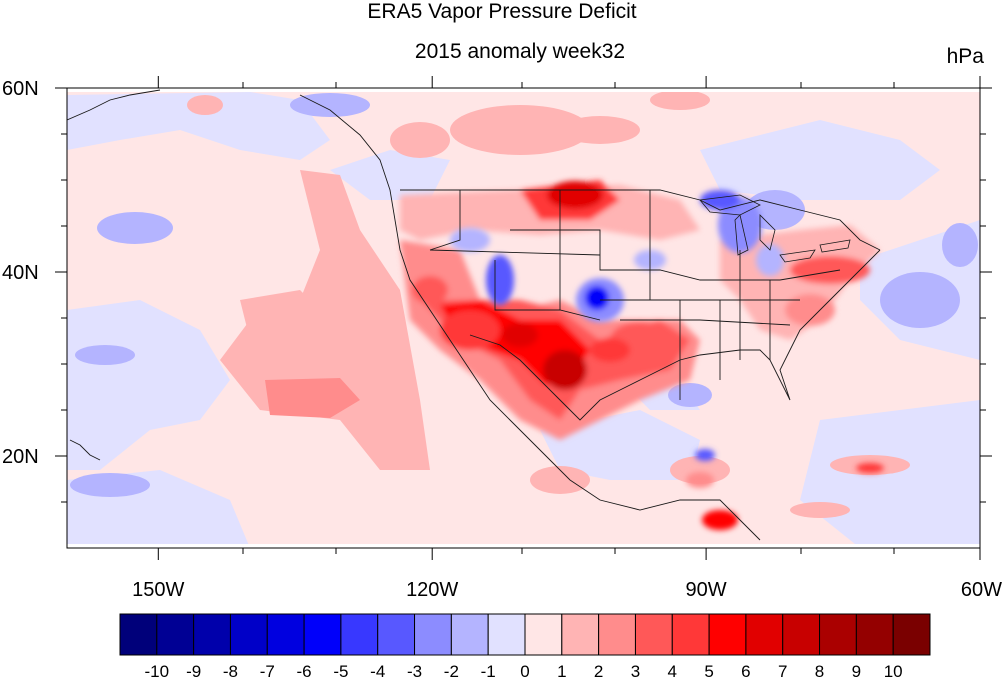  What do you see at coordinates (20, 89) in the screenshot?
I see `lat-tick-label: 60N` at bounding box center [20, 89].